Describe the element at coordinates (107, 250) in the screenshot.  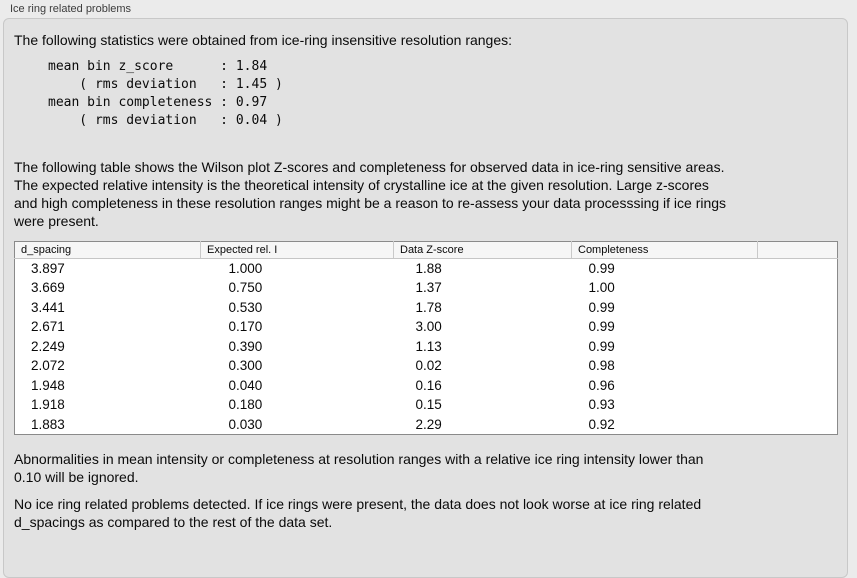
I see `column-header-d-spacing: d_spacing` at that location.